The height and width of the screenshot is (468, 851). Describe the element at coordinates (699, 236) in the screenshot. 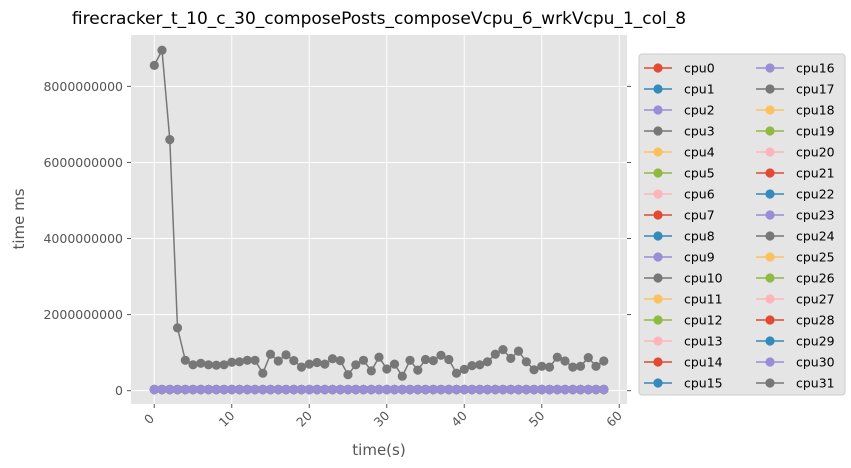

I see `legend-label-cpu8: cpu8` at that location.